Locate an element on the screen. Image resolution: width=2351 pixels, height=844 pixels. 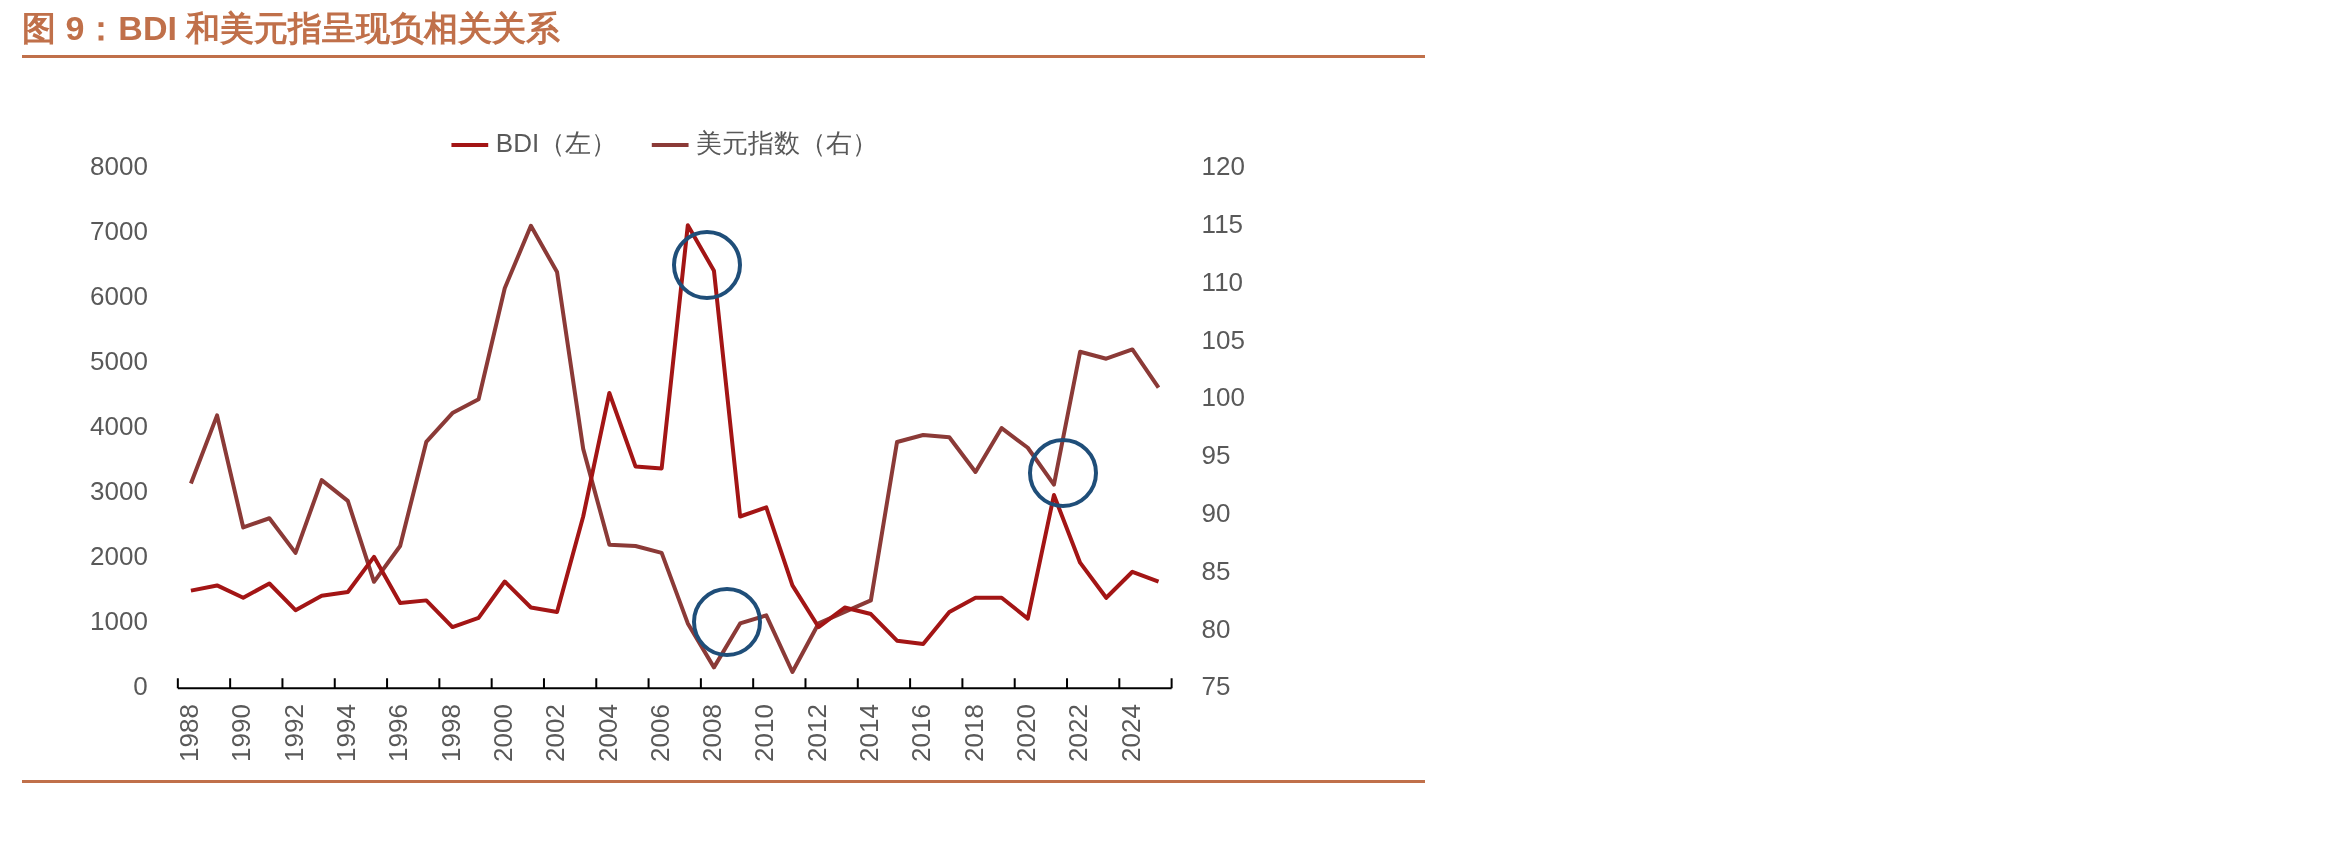
chart-title: 图 9：BDI 和美元指呈现负相关关系 is located at coordinates (291, 28).